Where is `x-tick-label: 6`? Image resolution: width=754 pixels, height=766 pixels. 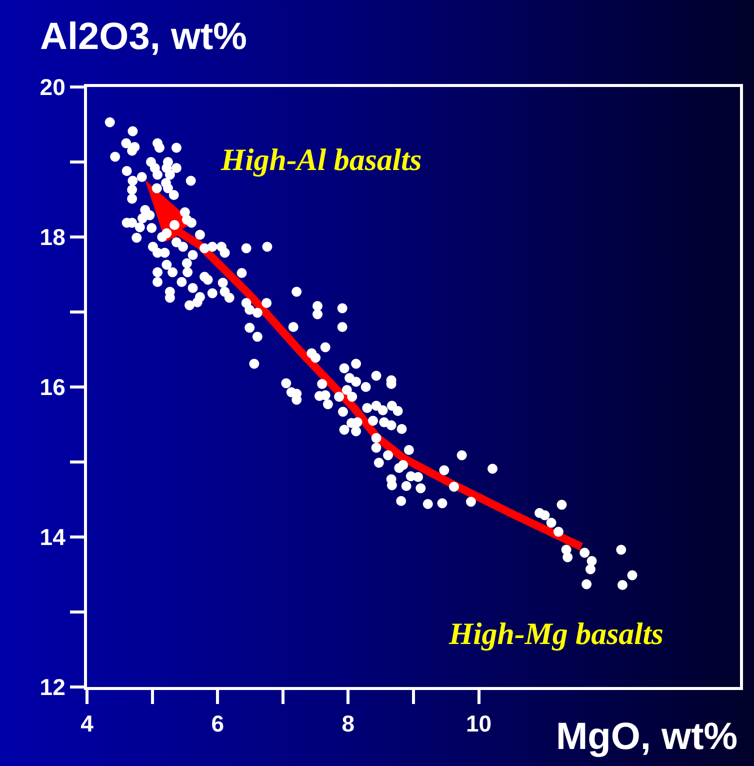 x-tick-label: 6 is located at coordinates (217, 723).